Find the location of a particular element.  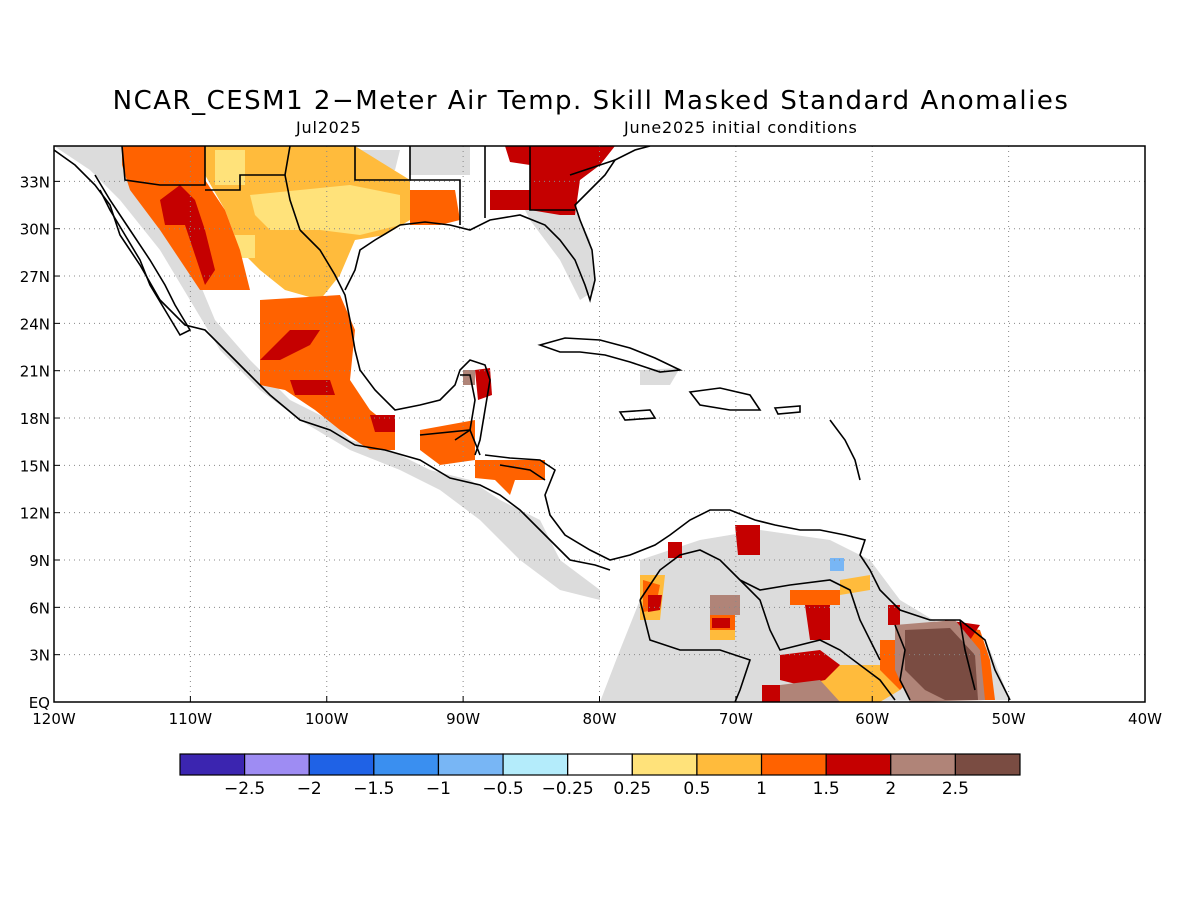

lat-tick-label: EQ is located at coordinates (39, 703).